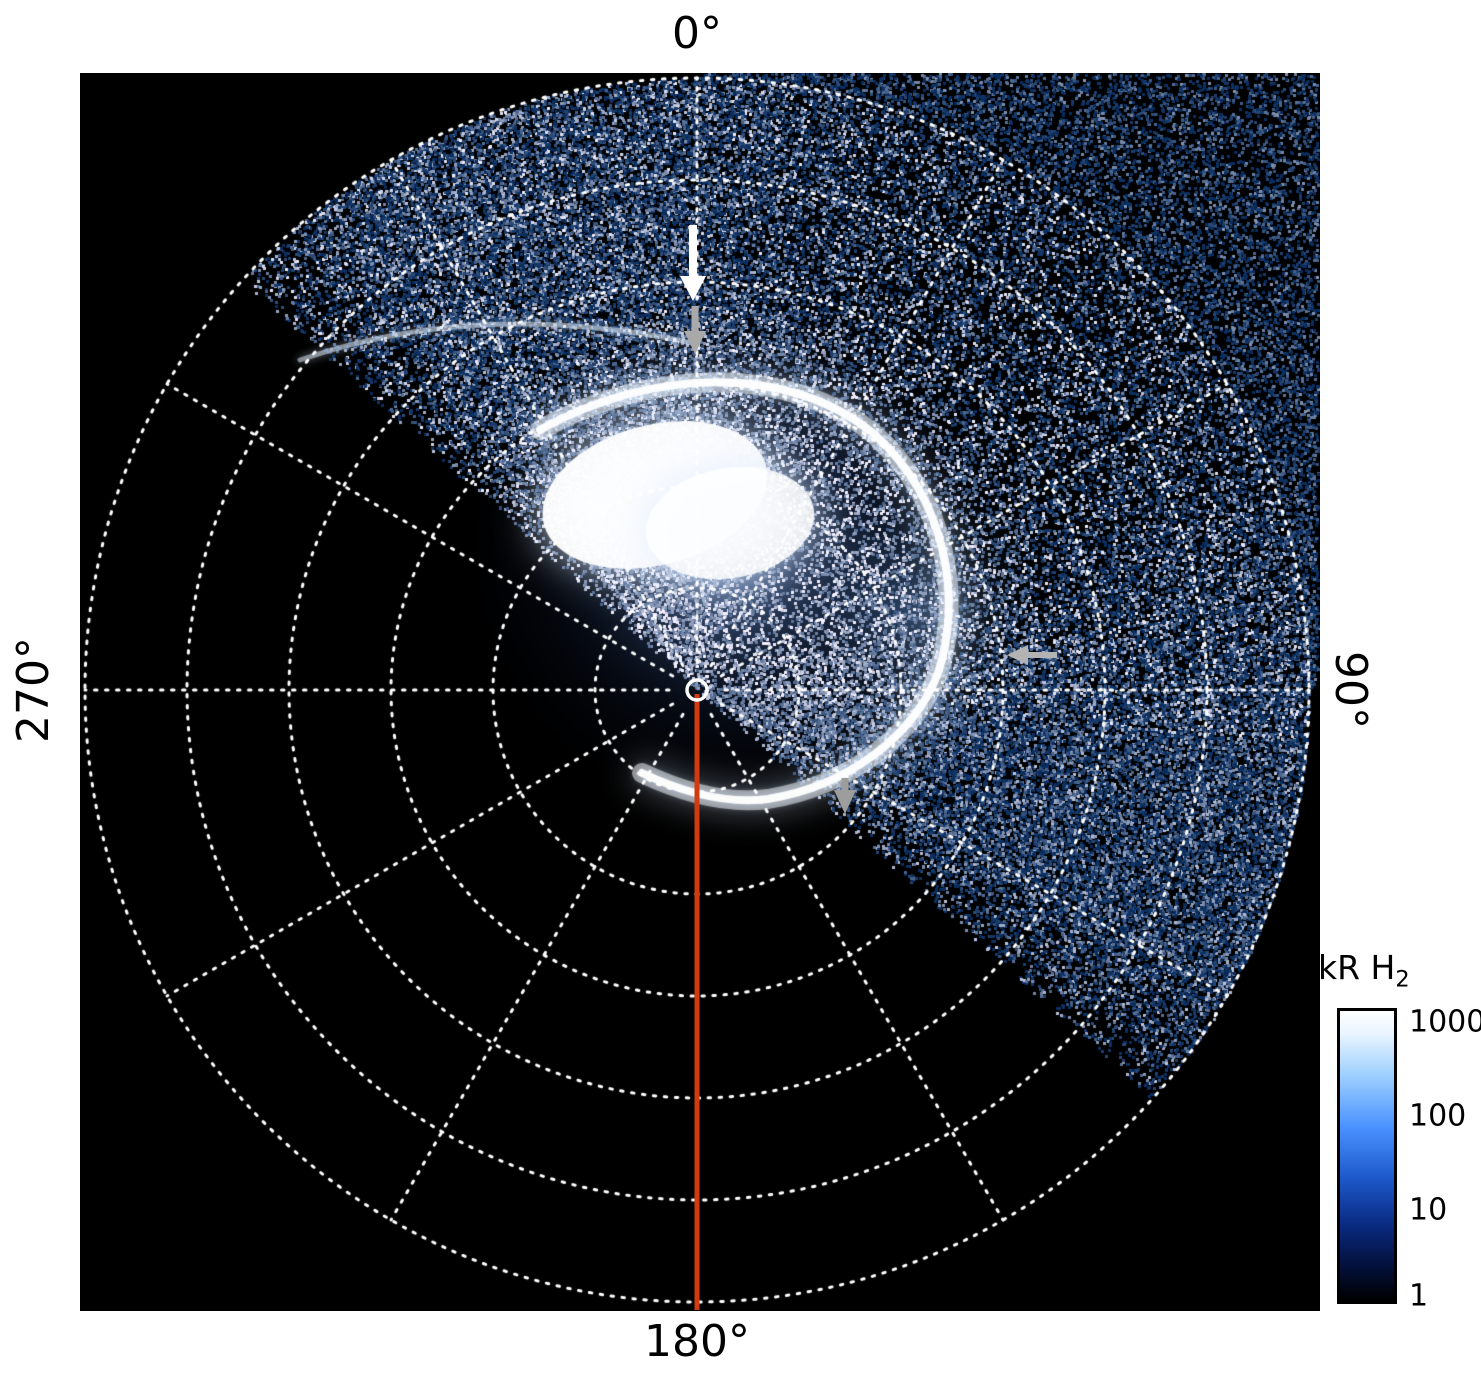 Image resolution: width=1481 pixels, height=1384 pixels. I want to click on pole-marker, so click(697, 690).